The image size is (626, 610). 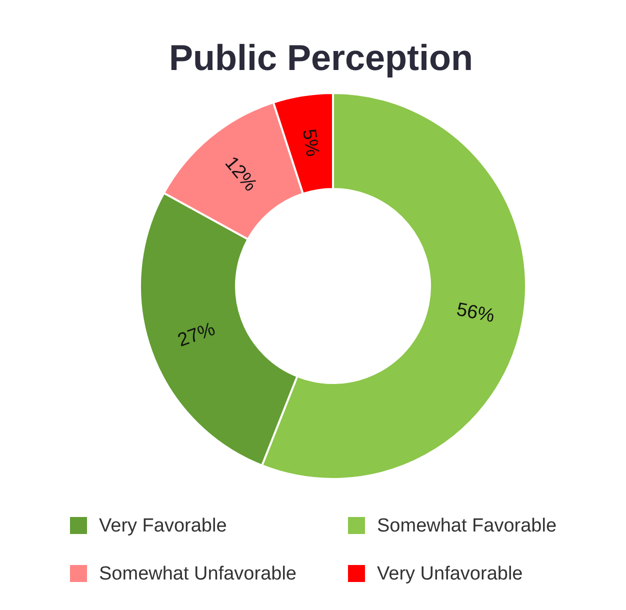 I want to click on legend-label: Very Favorable, so click(x=163, y=526).